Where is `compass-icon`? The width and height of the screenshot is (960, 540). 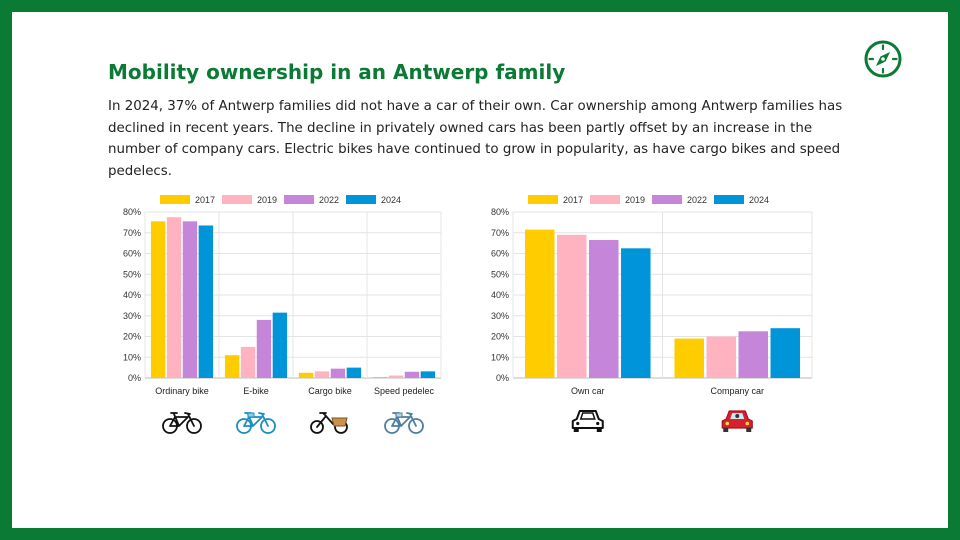 compass-icon is located at coordinates (883, 59).